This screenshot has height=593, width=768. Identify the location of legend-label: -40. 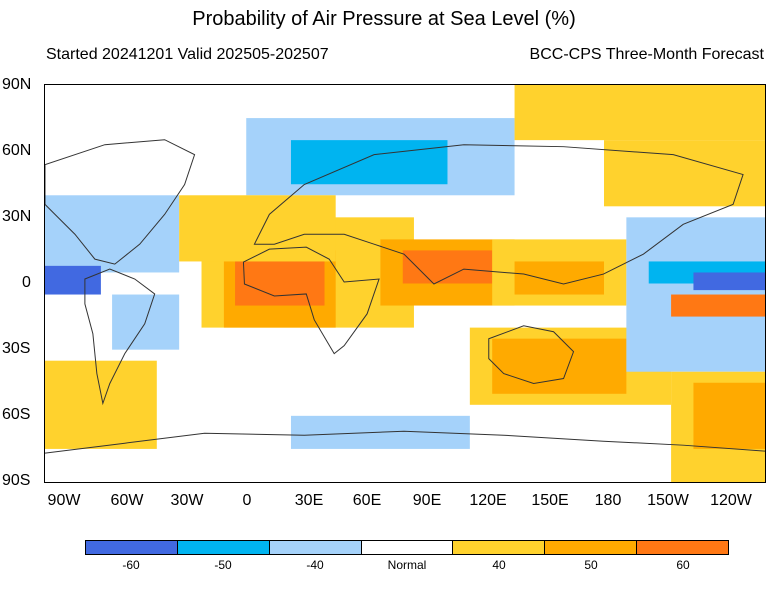
(315, 565).